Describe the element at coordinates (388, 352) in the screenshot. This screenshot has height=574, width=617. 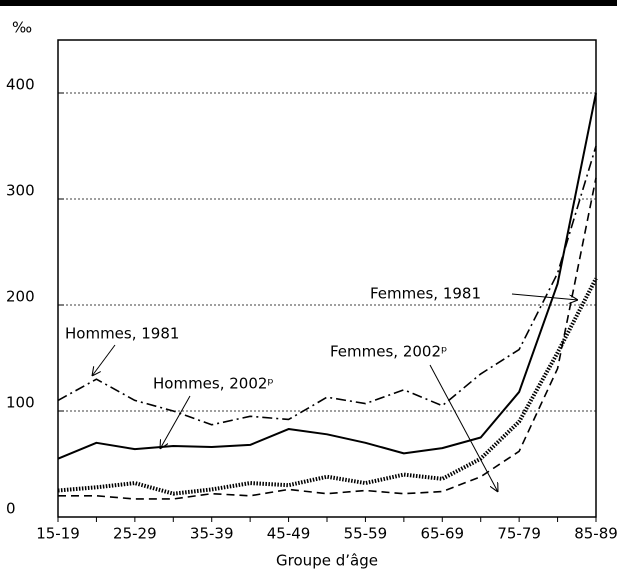
I see `annotation: Femmes, 2002ᵖ` at that location.